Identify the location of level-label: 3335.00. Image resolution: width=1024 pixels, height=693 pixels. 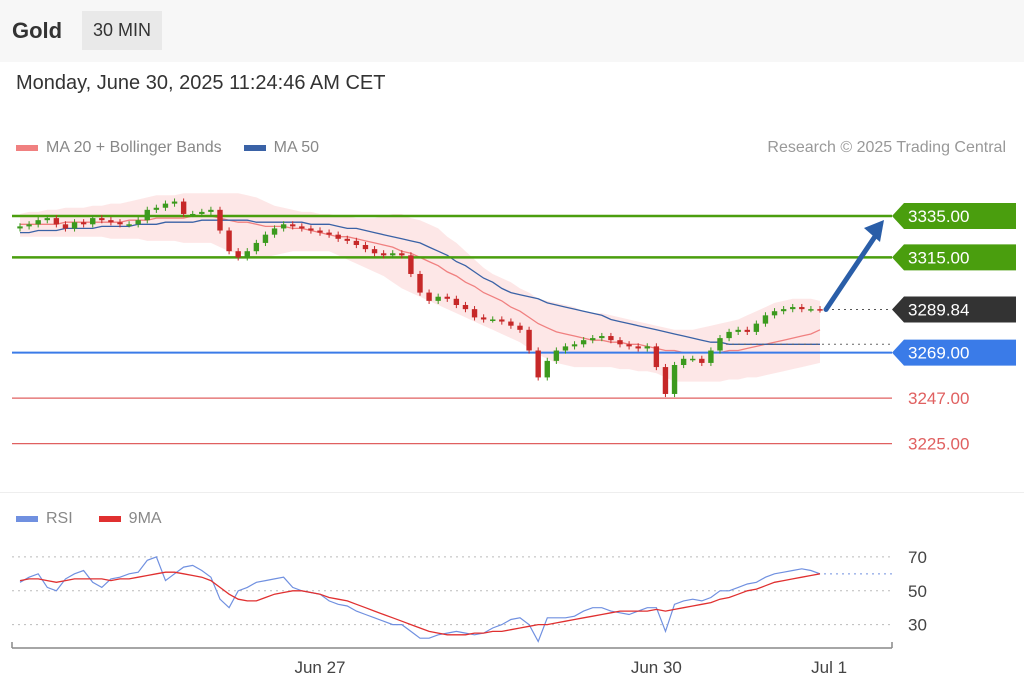
(938, 216).